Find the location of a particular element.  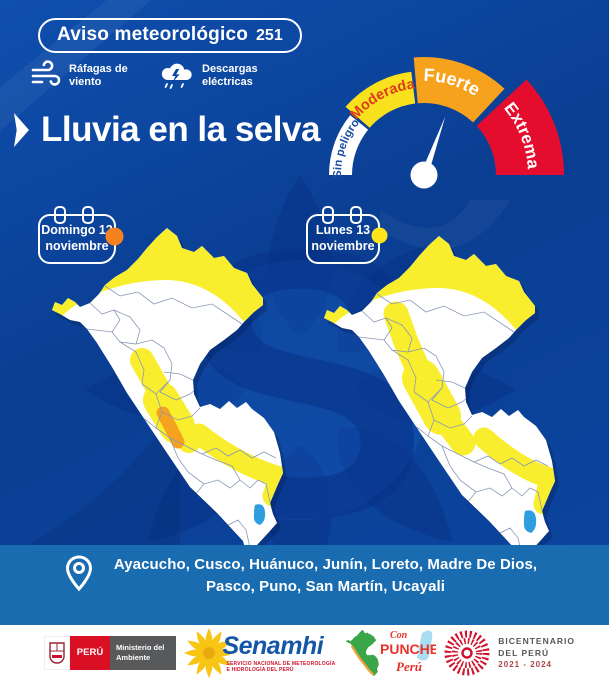

minam-country-label: PERÚ is located at coordinates (90, 652).